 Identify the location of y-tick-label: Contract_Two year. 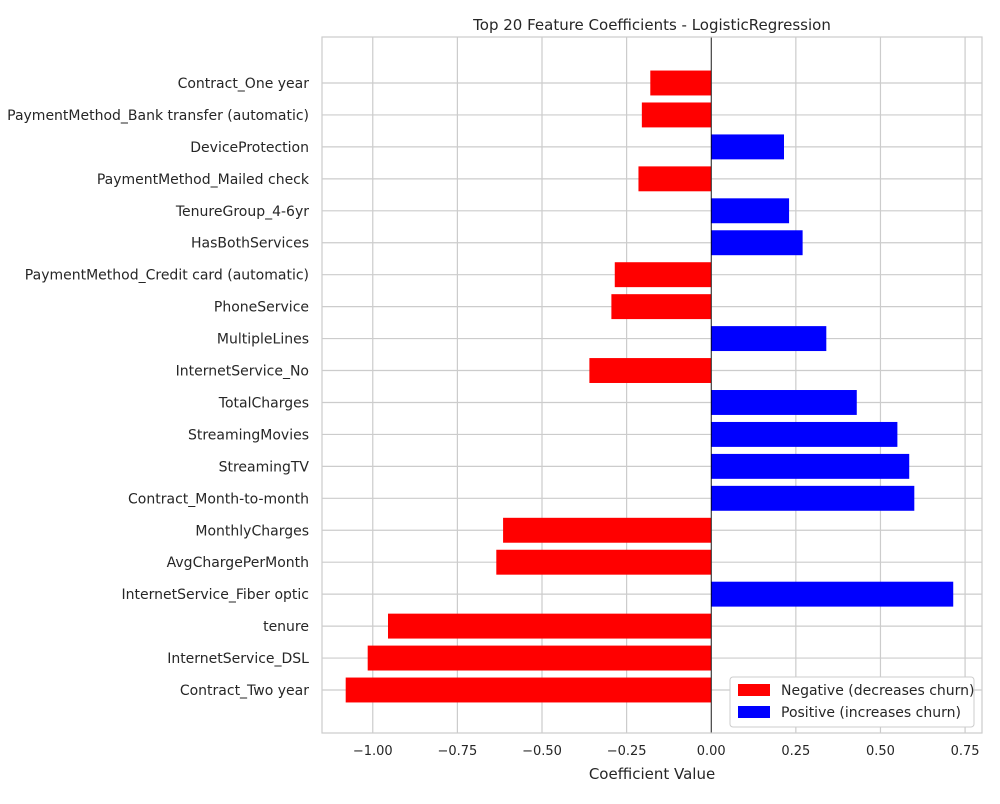
(244, 691).